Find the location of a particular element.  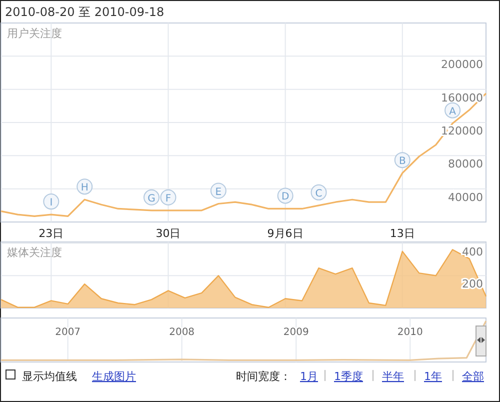

annotation-flag: F is located at coordinates (168, 197).